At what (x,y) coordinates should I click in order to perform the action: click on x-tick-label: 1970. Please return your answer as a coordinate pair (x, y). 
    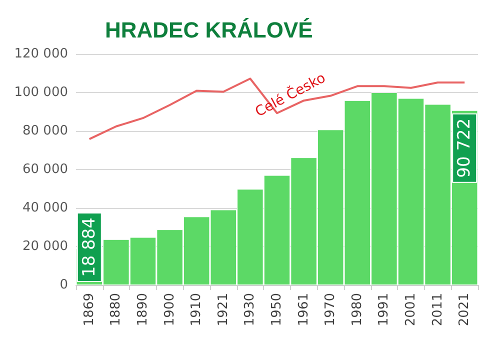
    Looking at the image, I should click on (330, 309).